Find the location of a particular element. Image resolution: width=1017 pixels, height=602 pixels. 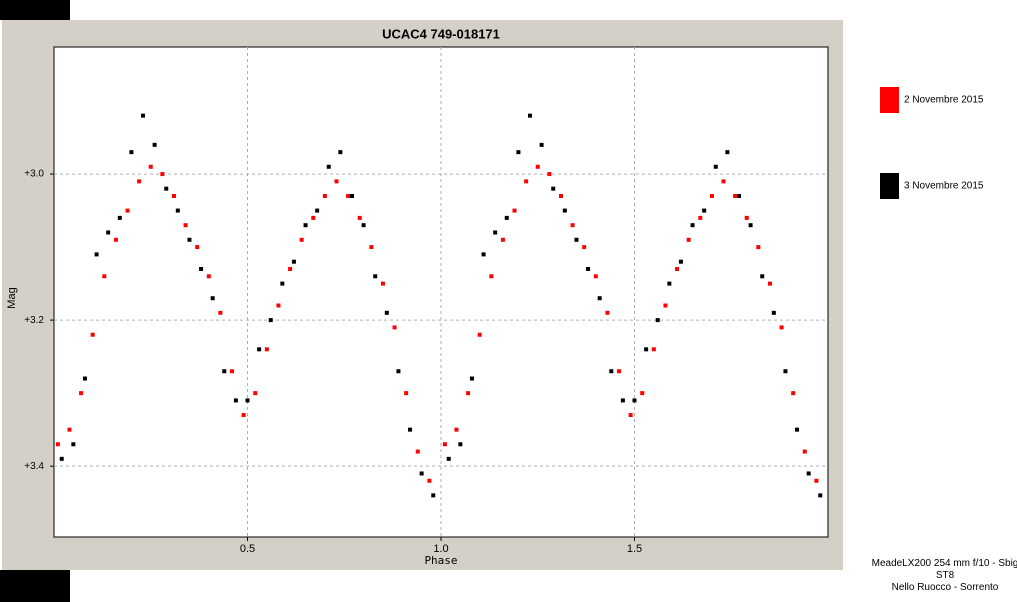

instrument: MeadeLX200 254 mm f/10 - Sbig ST8 is located at coordinates (944, 569).